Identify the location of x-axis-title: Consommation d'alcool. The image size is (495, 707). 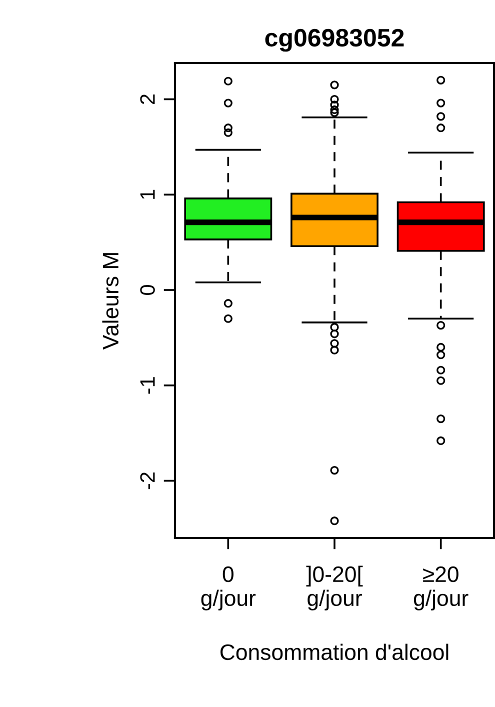
(334, 652).